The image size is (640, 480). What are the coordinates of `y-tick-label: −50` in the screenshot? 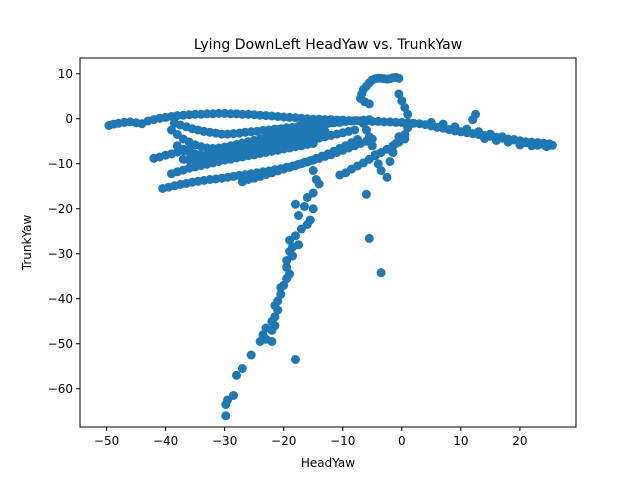 It's located at (60, 344).